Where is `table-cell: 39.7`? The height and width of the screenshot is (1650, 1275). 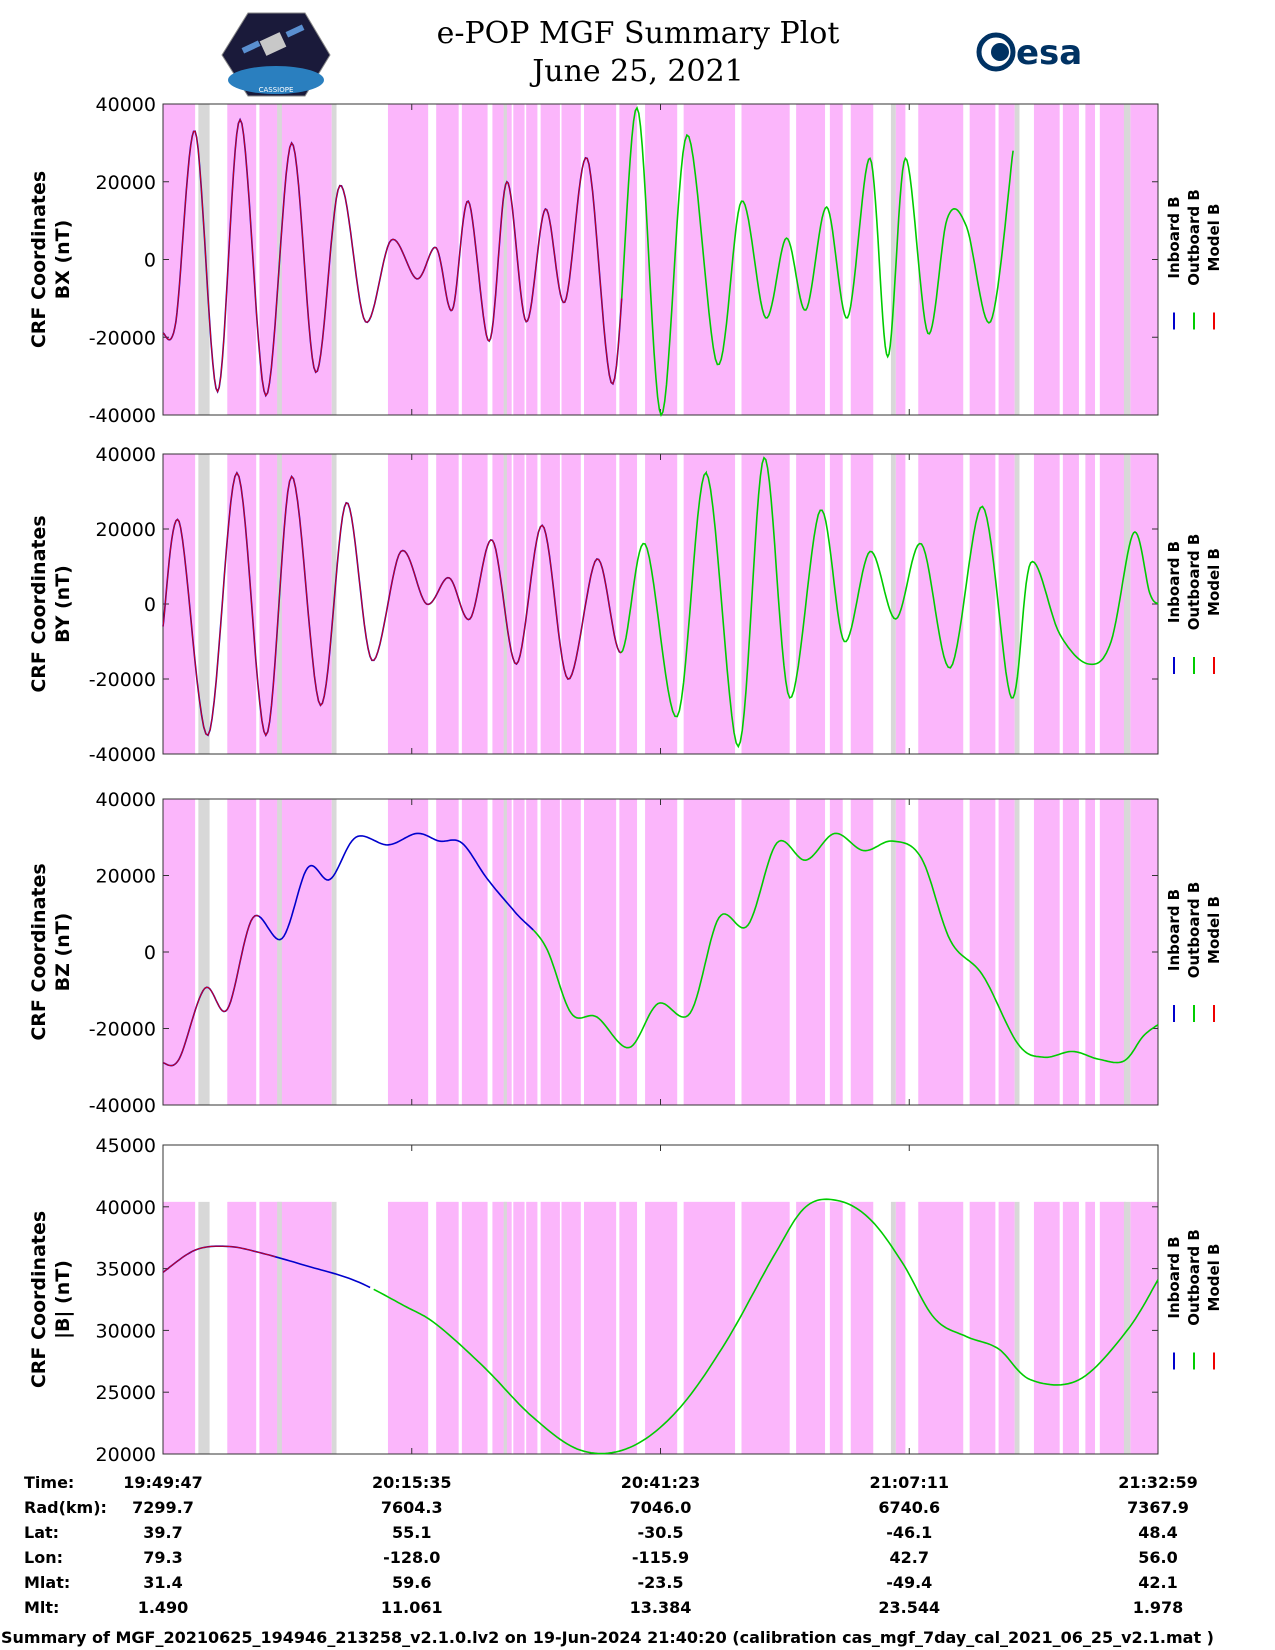 table-cell: 39.7 is located at coordinates (162, 1532).